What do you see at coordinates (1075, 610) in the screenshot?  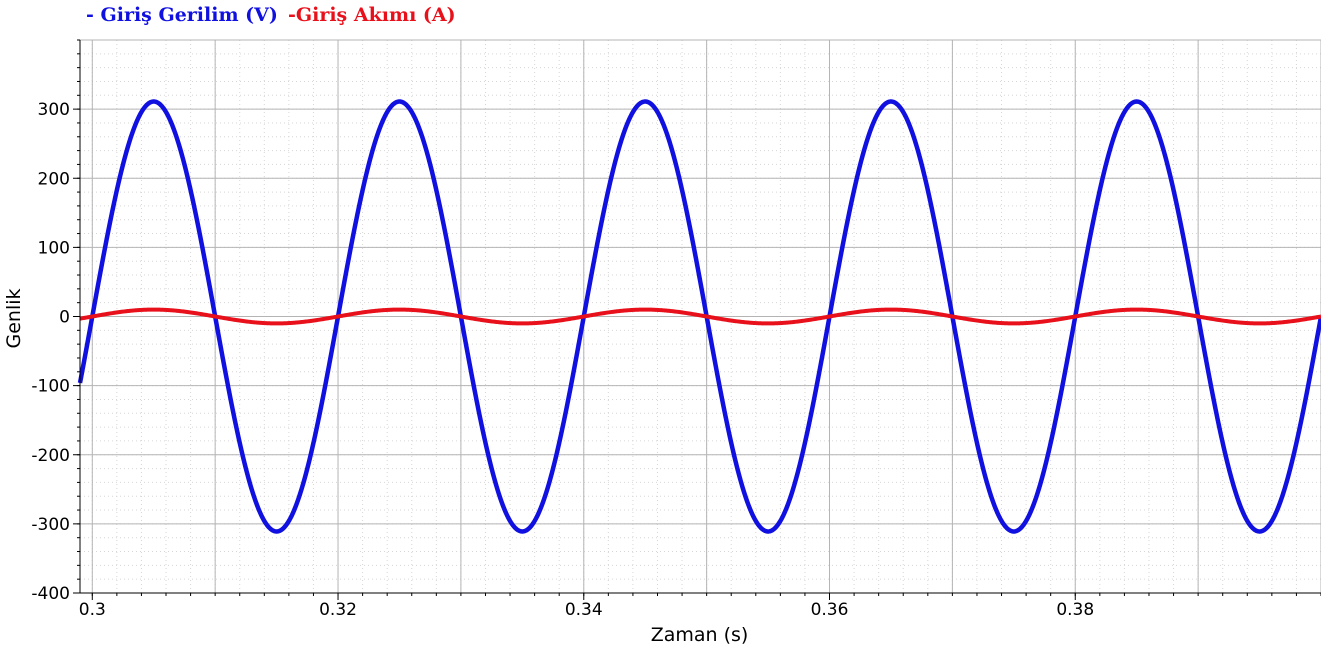 I see `x-tick-label: 0.38` at bounding box center [1075, 610].